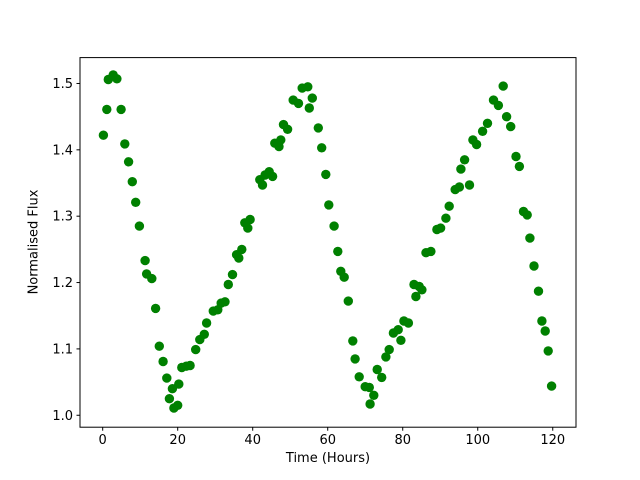  What do you see at coordinates (34, 242) in the screenshot?
I see `y-axis-label: Normalised Flux` at bounding box center [34, 242].